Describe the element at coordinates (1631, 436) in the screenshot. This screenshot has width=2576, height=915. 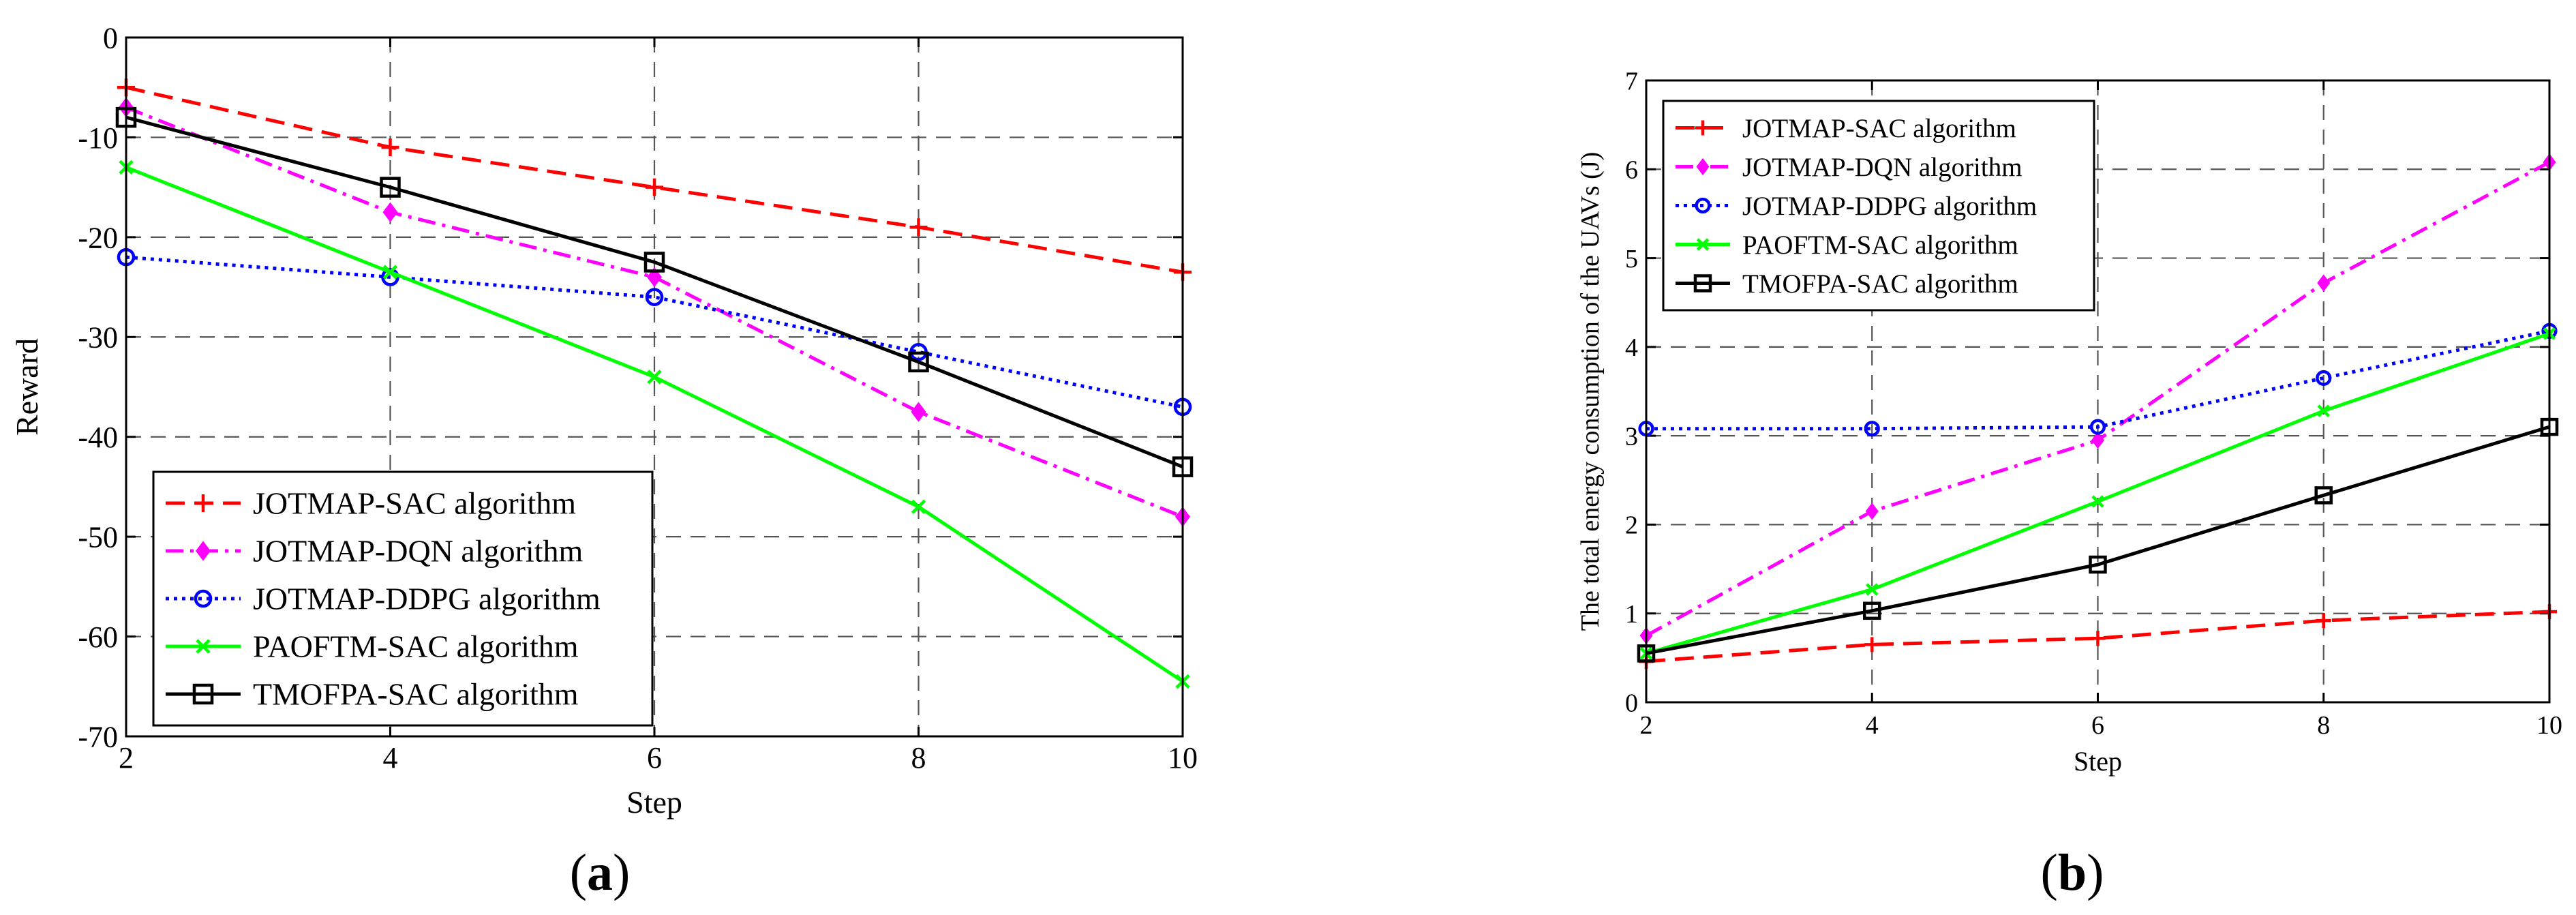
I see `y-tick-label: 3` at that location.